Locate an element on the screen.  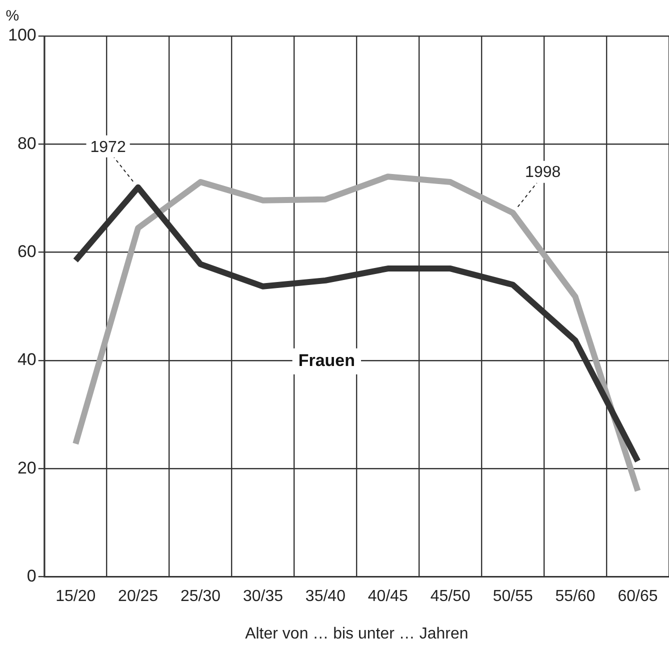
y-tick-label: 100 is located at coordinates (22, 35).